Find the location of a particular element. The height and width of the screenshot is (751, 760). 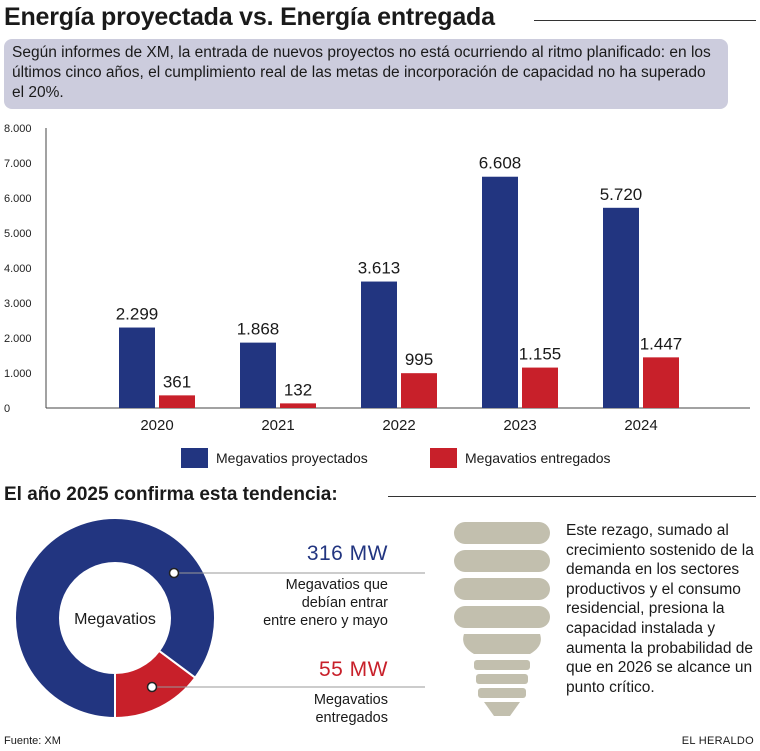

donut-center-label: Megavatios is located at coordinates (115, 619).